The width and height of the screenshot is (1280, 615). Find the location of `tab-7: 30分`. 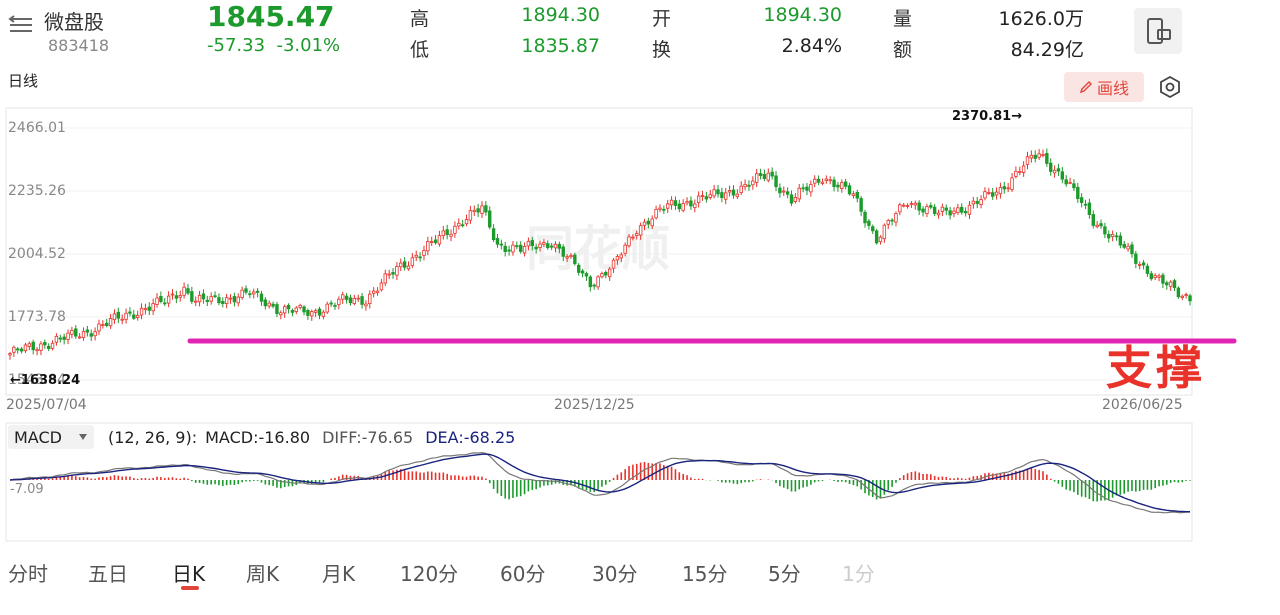

tab-7: 30分 is located at coordinates (615, 574).